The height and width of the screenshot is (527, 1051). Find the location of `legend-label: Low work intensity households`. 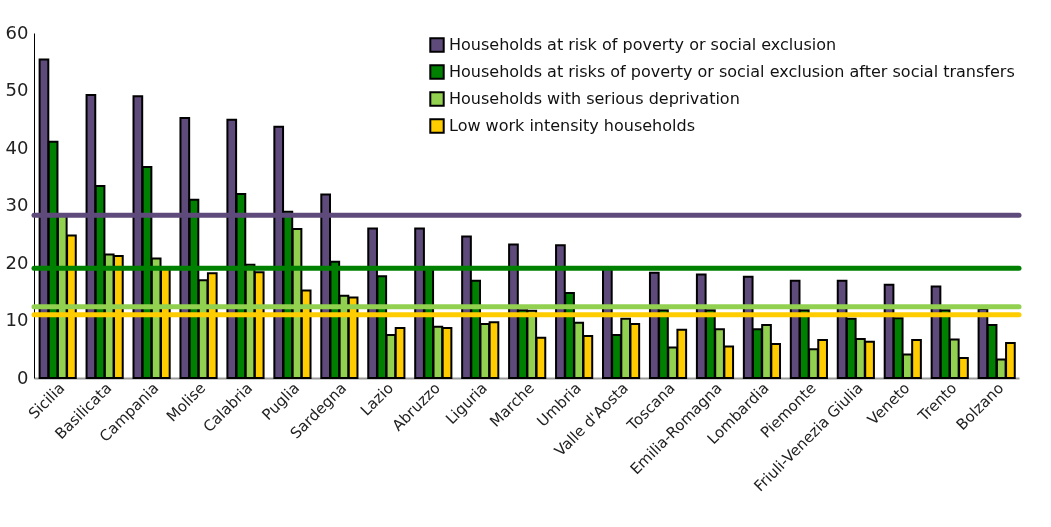

legend-label: Low work intensity households is located at coordinates (572, 125).